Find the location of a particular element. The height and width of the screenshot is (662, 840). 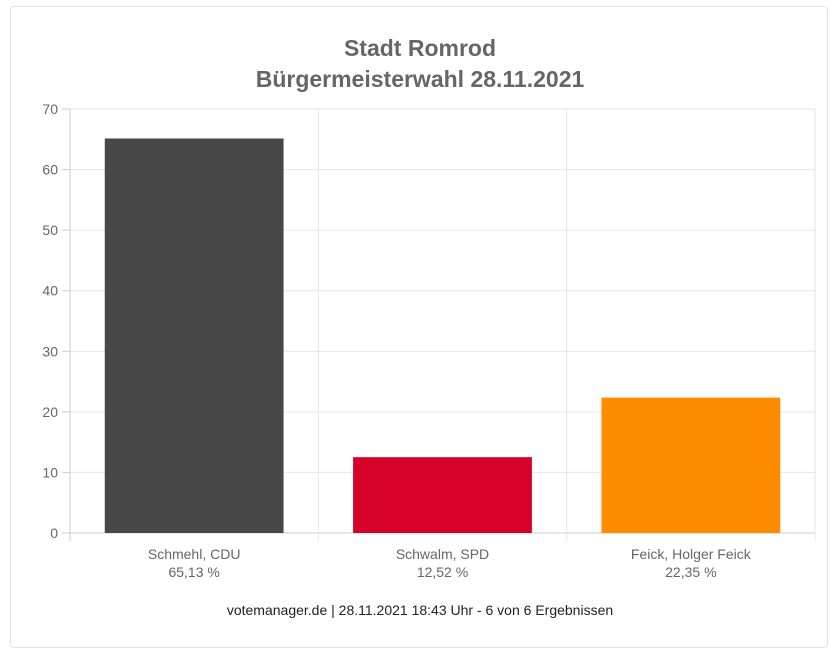

y-tick-label: 40 is located at coordinates (50, 291).